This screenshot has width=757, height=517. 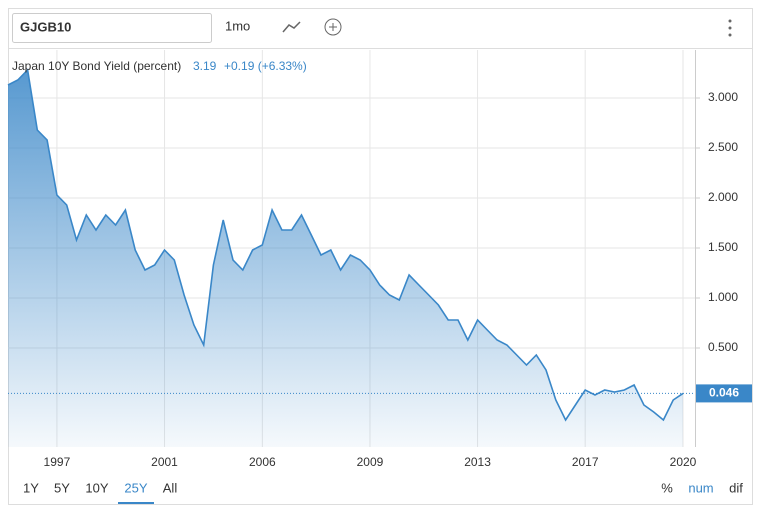 What do you see at coordinates (291, 27) in the screenshot?
I see `chart-type-icon` at bounding box center [291, 27].